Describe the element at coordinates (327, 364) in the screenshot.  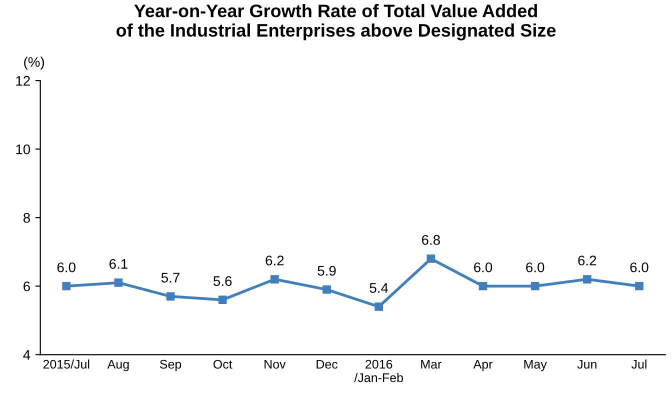
I see `x-tick-label: Dec` at that location.